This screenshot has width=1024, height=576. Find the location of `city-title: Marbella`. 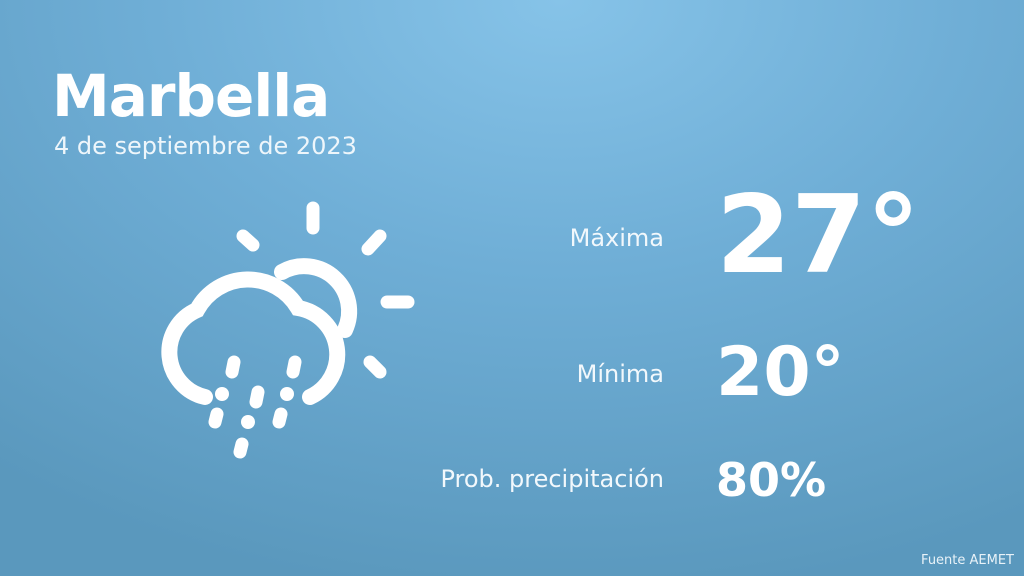

city-title: Marbella is located at coordinates (191, 96).